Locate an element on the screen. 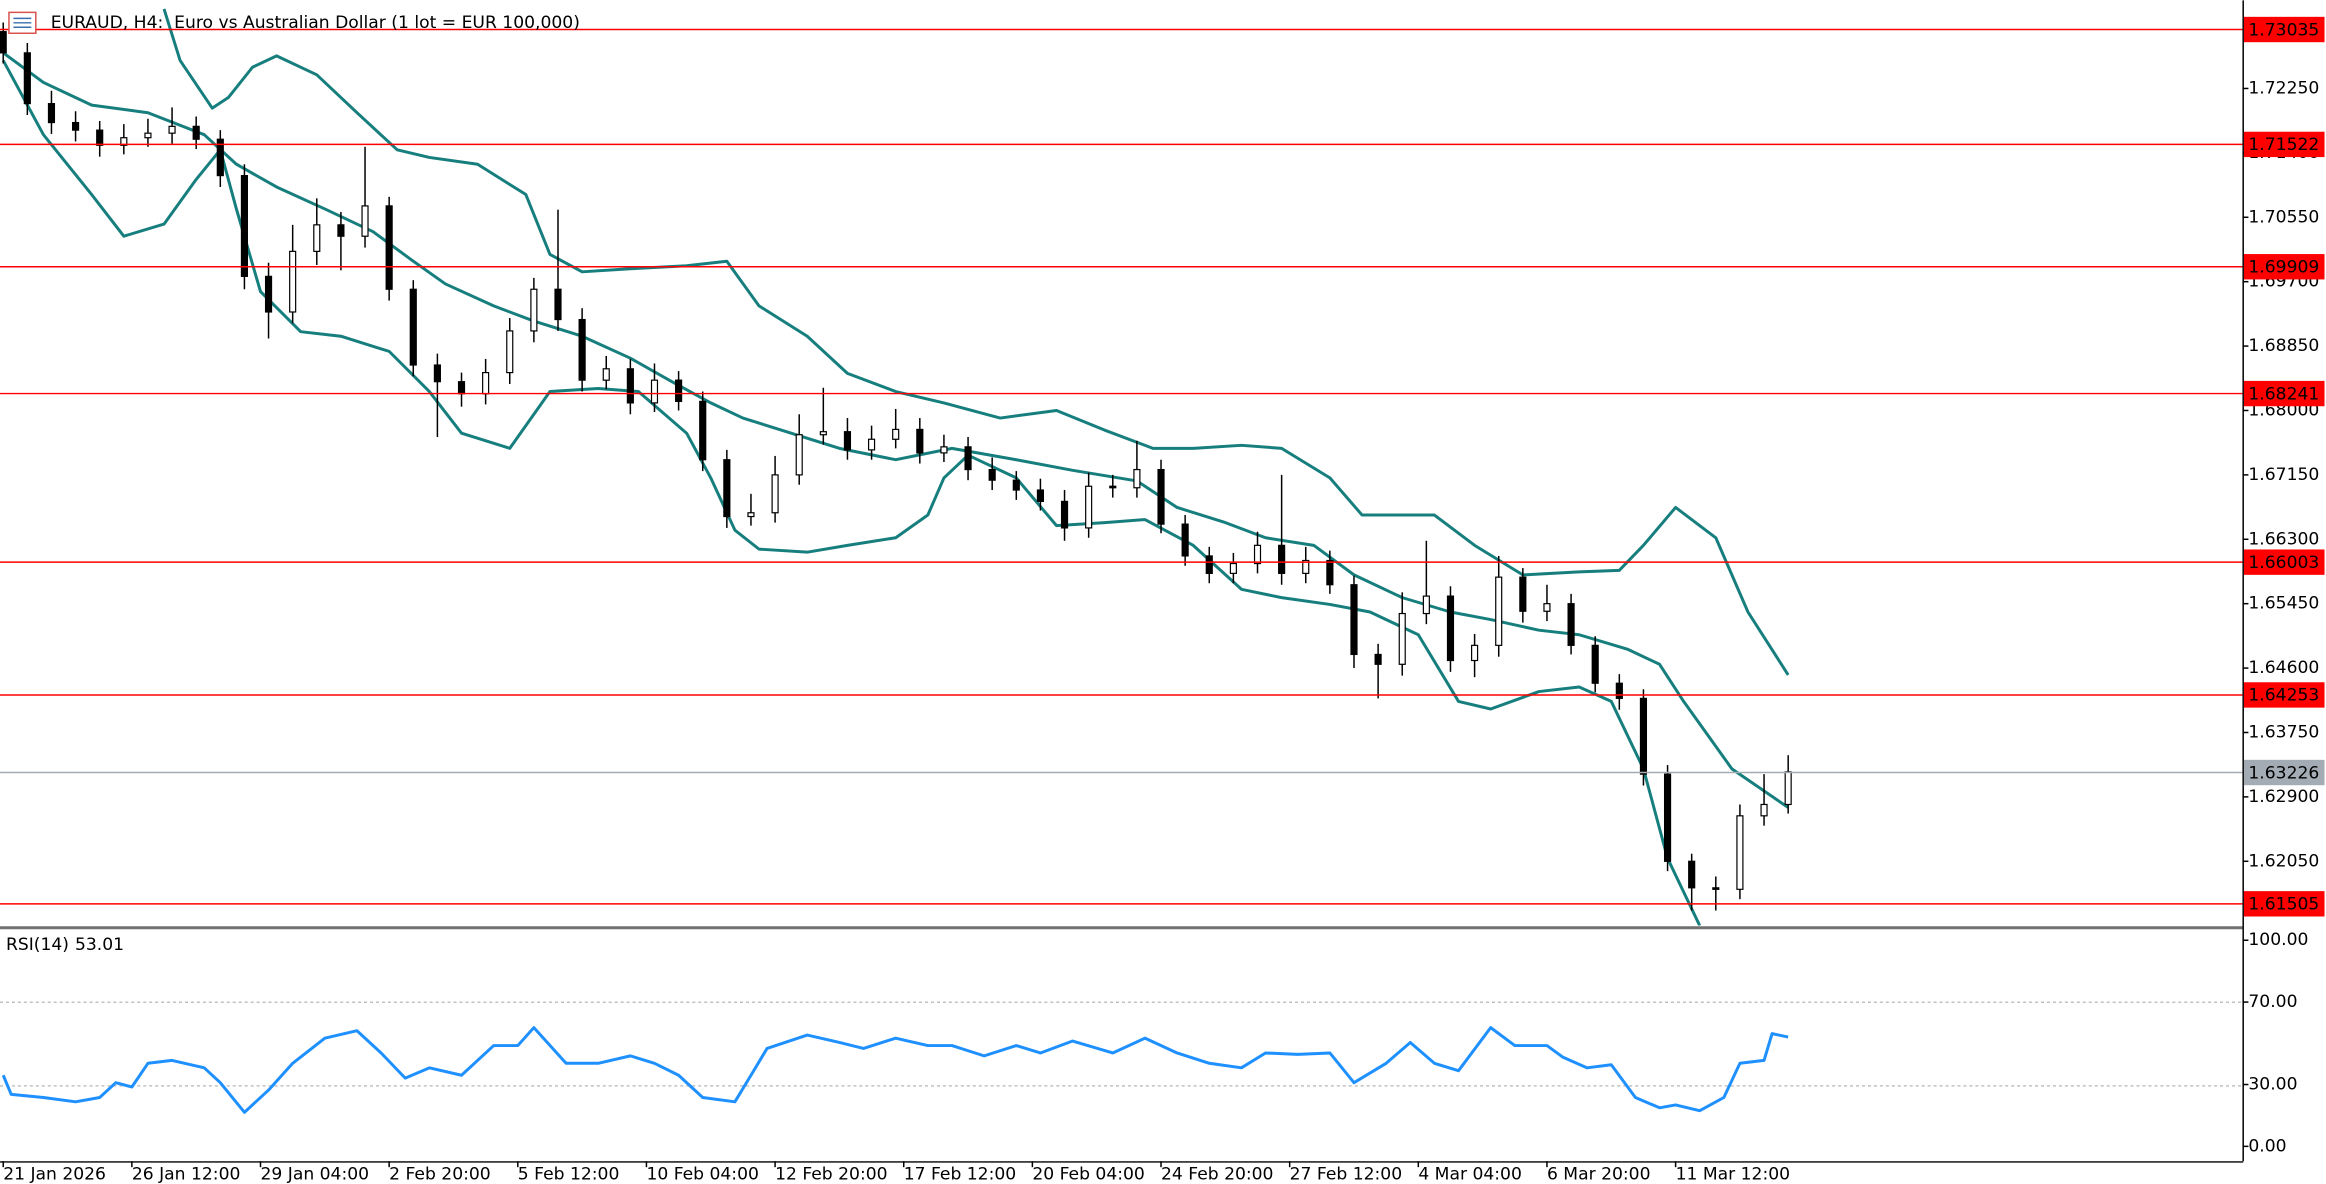 The height and width of the screenshot is (1184, 2326). last-price-label-bg is located at coordinates (2284, 772).